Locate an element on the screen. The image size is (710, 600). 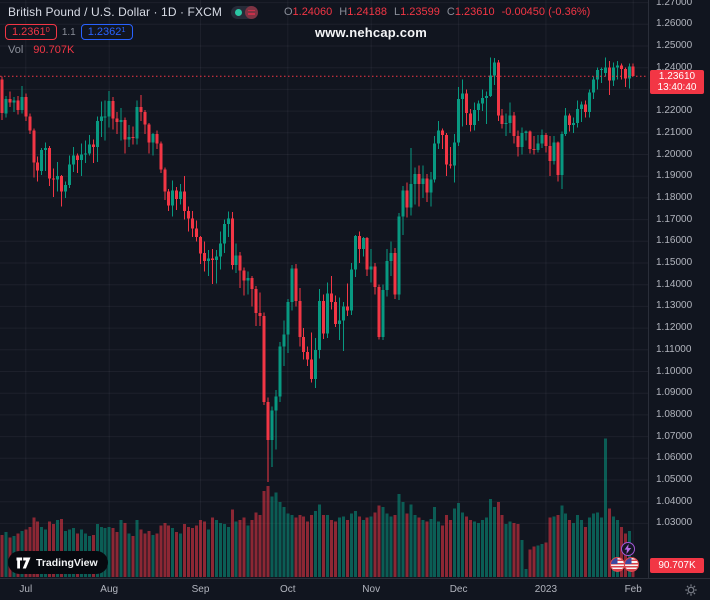
price-tick-label: 1.04000 is located at coordinates (674, 501).